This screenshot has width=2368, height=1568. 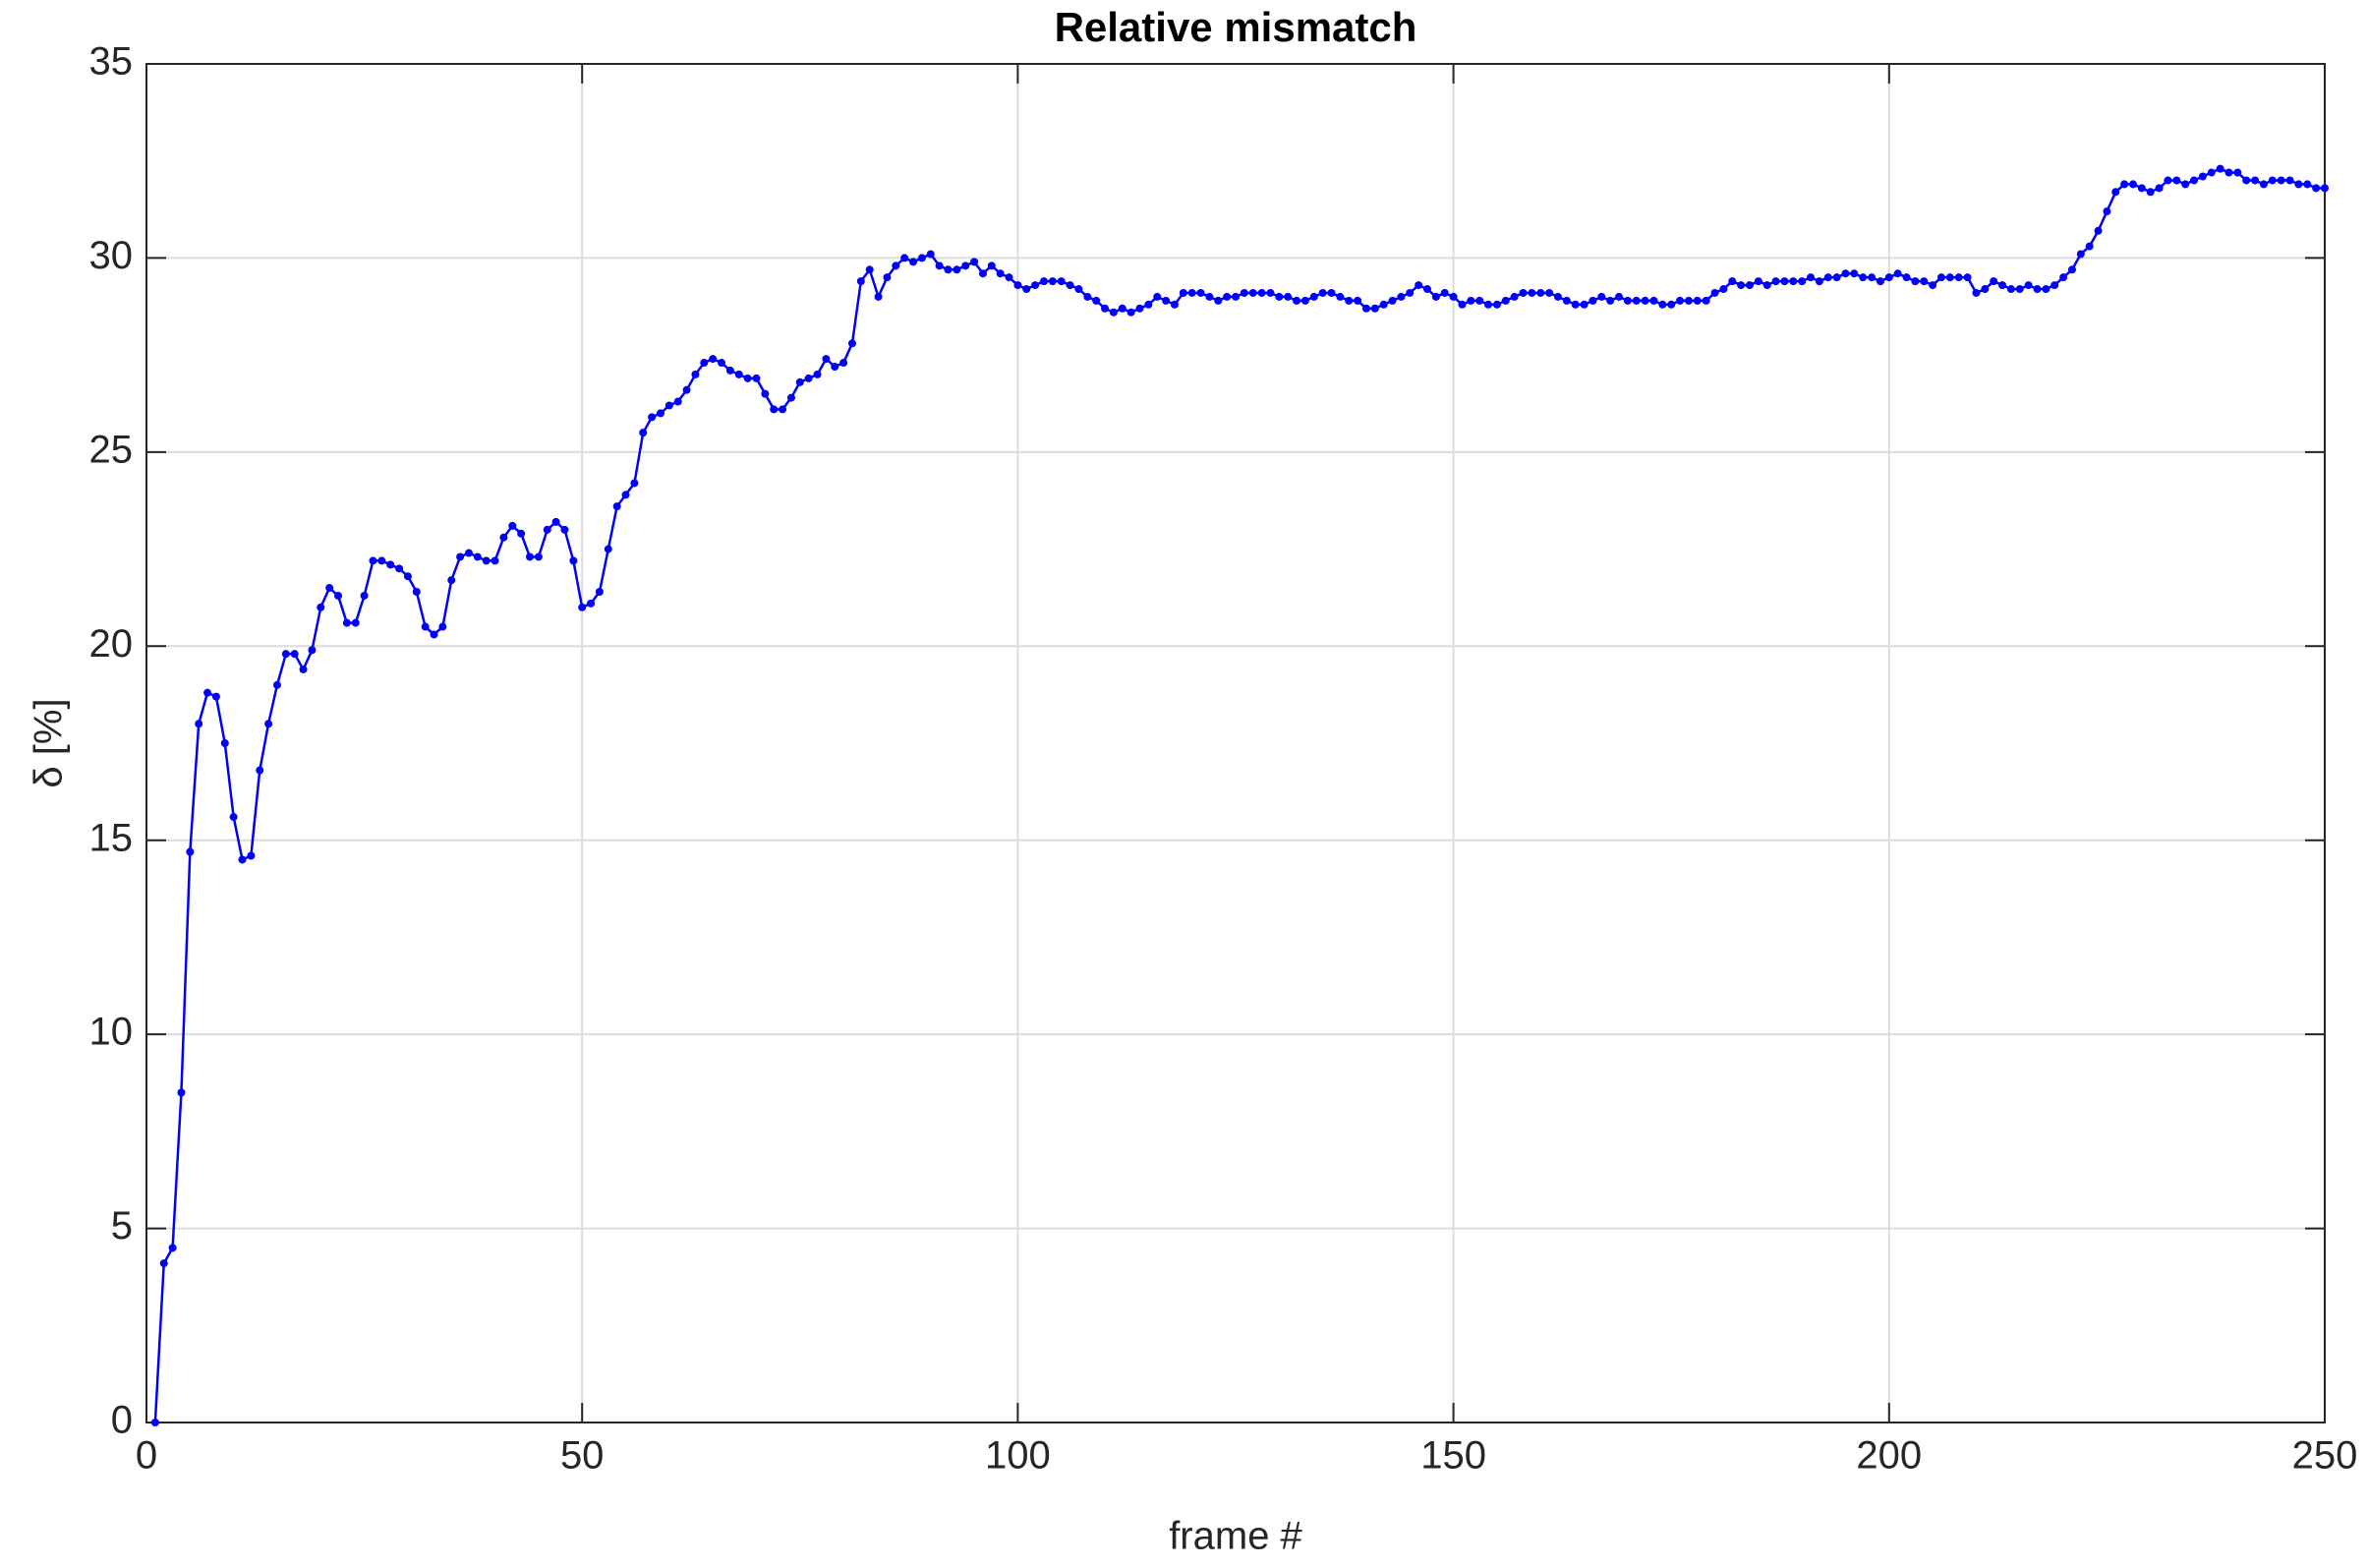 I want to click on chart-title: Relative mismatch, so click(x=1236, y=27).